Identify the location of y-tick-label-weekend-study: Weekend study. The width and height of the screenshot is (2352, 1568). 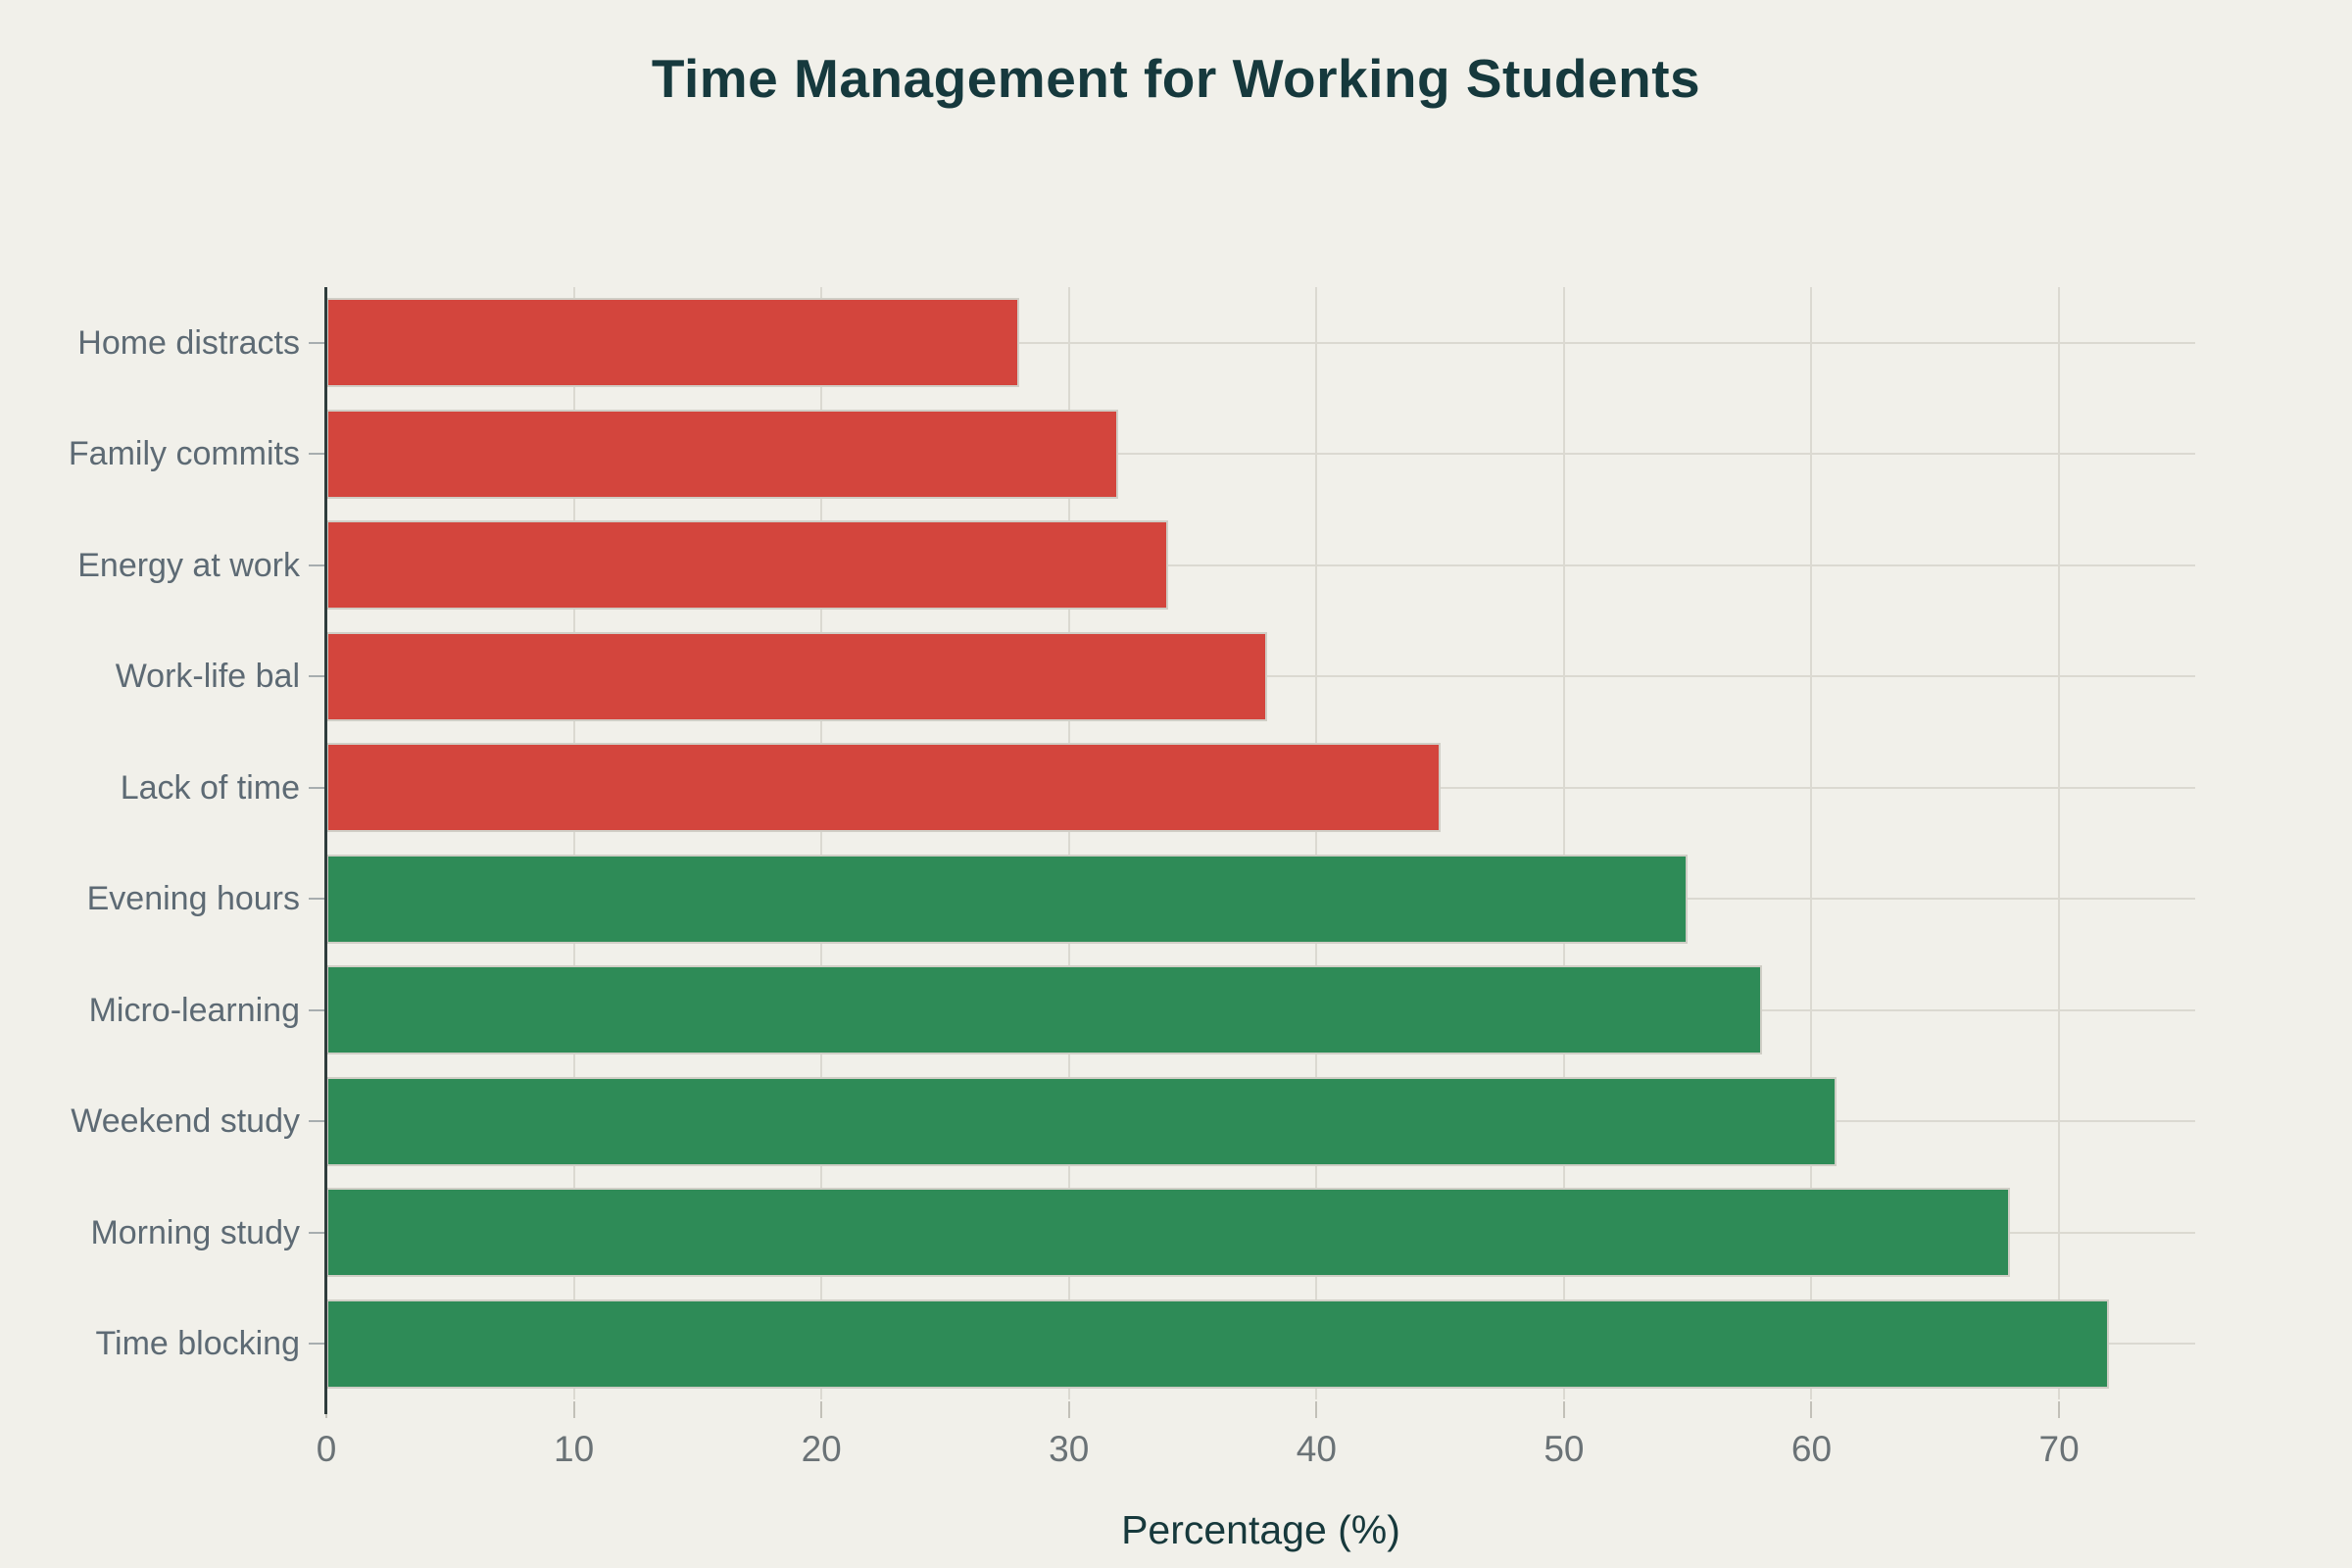
(185, 1121).